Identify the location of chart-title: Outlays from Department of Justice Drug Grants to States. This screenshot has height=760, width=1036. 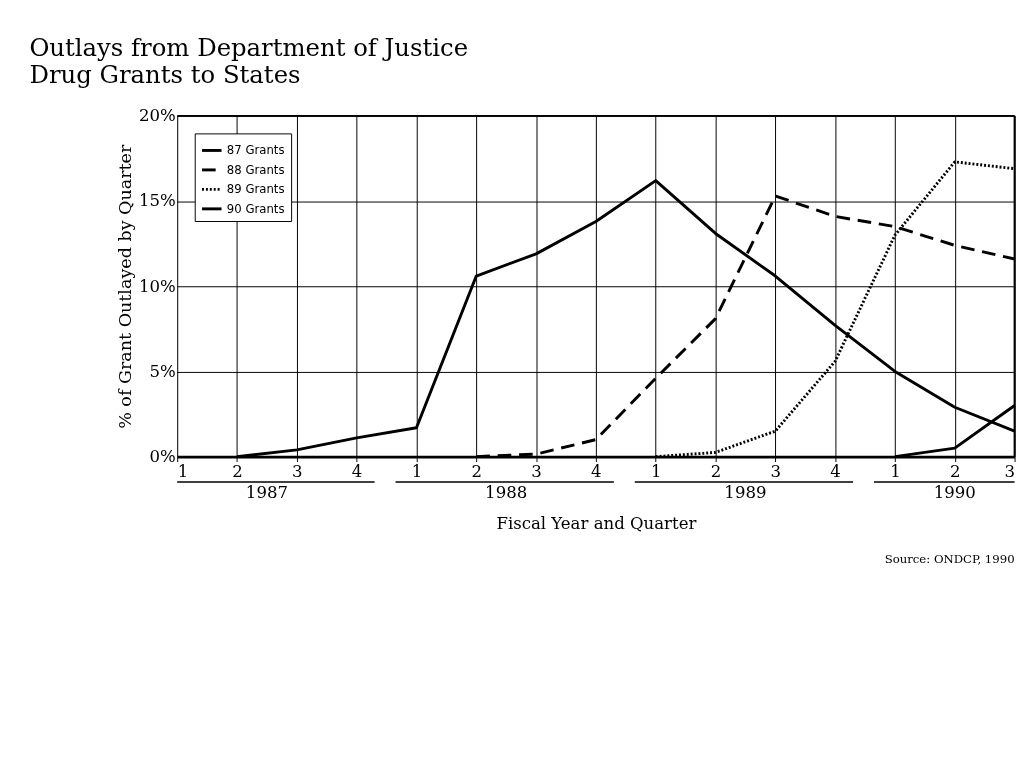
(249, 61).